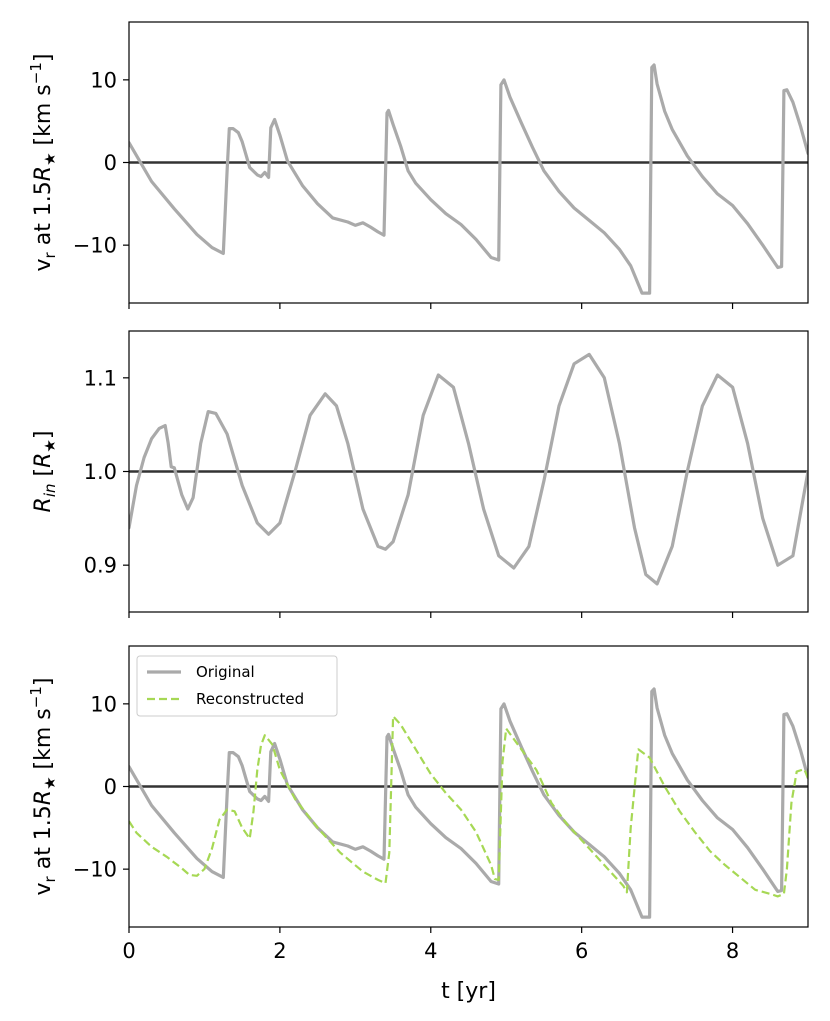  I want to click on panel-top-ytick-label: 10, so click(103, 80).